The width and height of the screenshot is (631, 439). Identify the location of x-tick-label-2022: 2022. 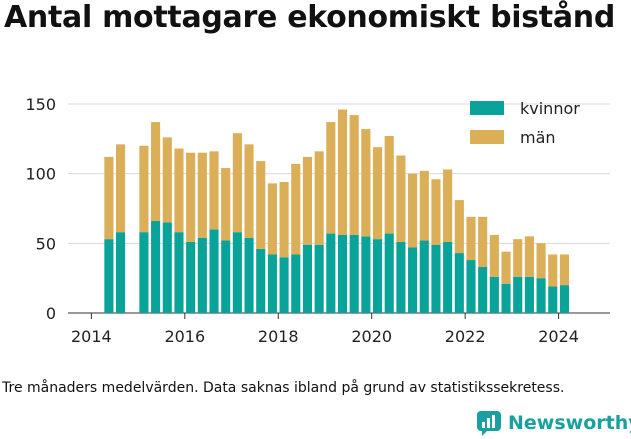
(465, 336).